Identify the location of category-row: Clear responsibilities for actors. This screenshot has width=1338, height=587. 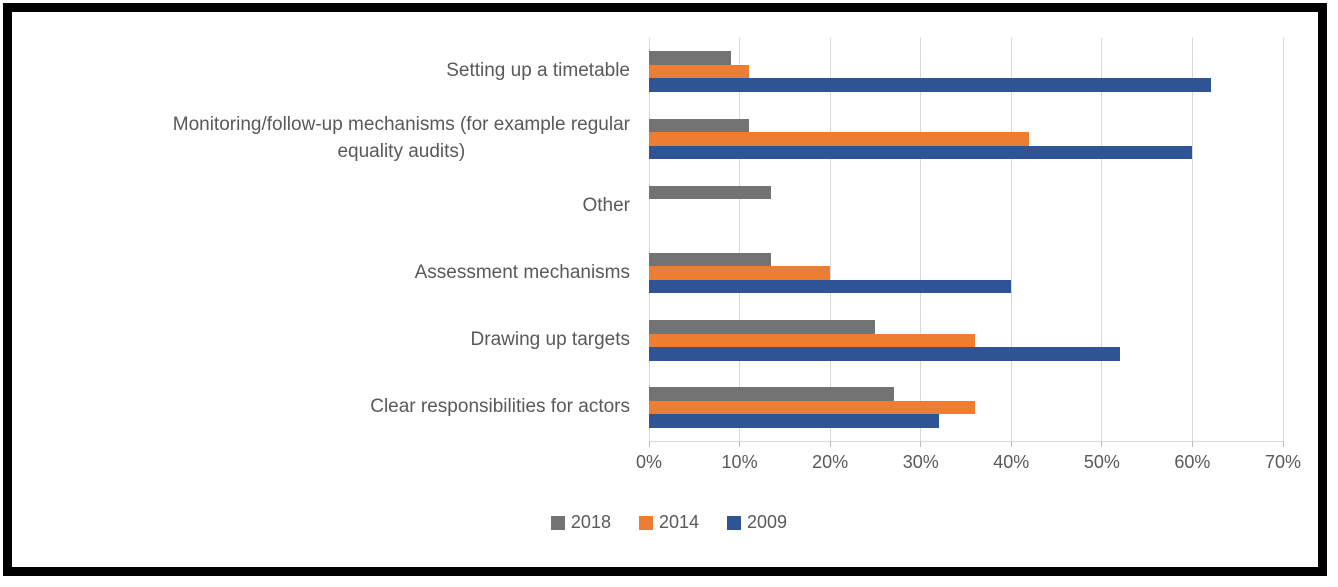
(321, 407).